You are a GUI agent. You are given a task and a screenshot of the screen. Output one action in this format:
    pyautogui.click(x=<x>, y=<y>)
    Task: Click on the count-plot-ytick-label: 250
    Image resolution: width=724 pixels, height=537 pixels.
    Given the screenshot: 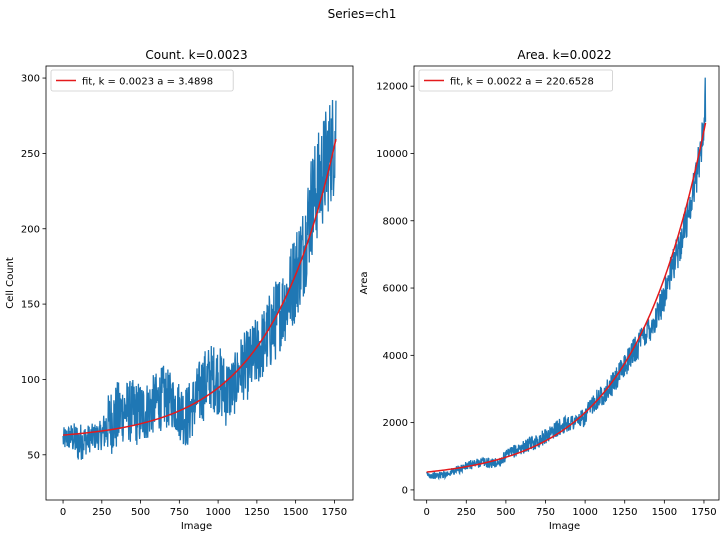 What is the action you would take?
    pyautogui.click(x=30, y=154)
    